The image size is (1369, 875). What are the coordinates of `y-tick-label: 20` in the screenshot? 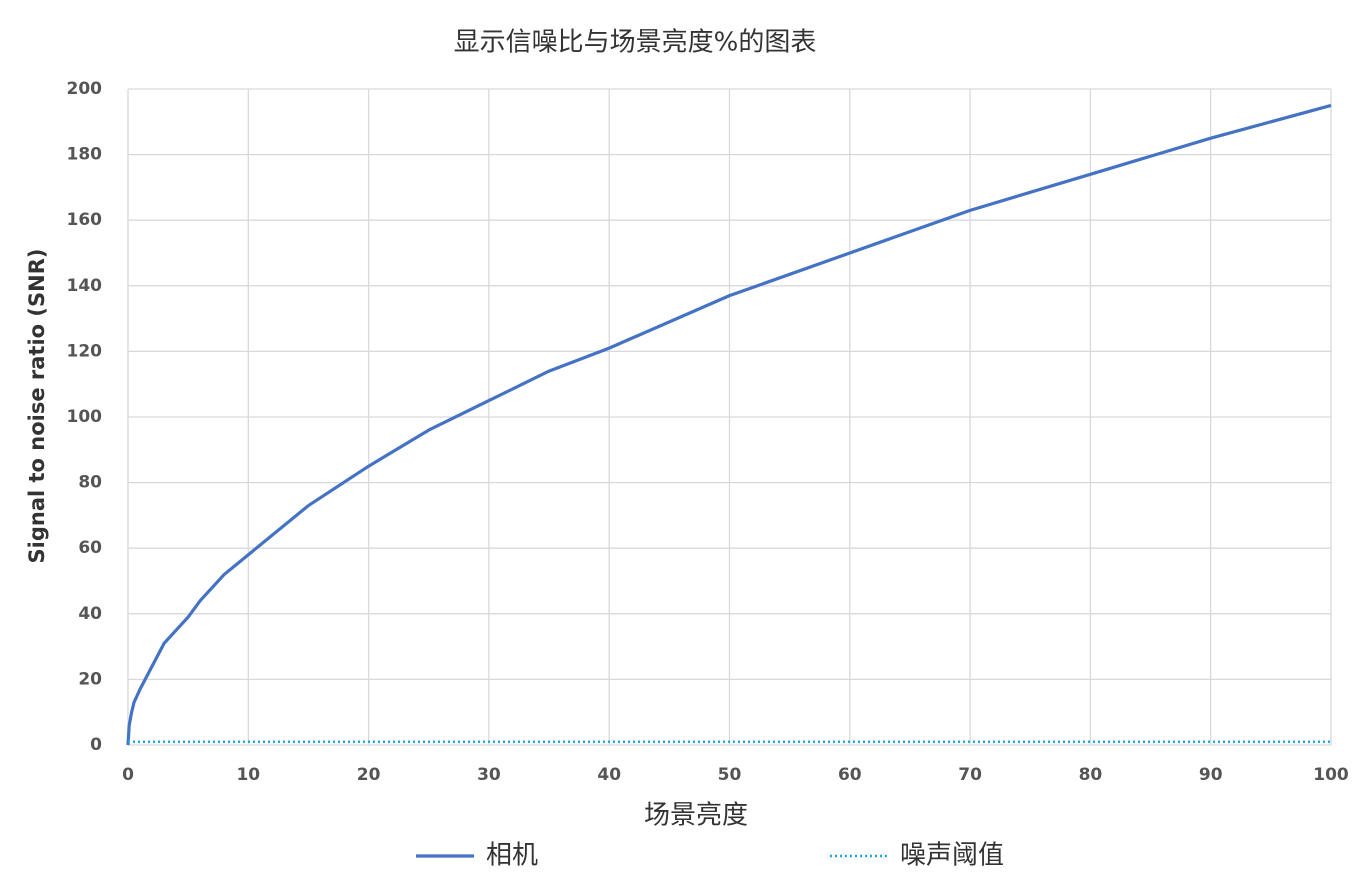 It's located at (90, 679).